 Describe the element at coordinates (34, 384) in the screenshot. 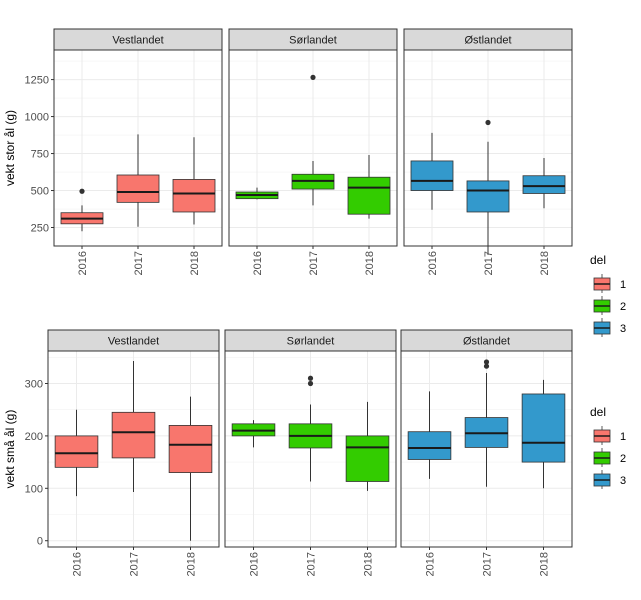

I see `y-tick-label: 300` at that location.